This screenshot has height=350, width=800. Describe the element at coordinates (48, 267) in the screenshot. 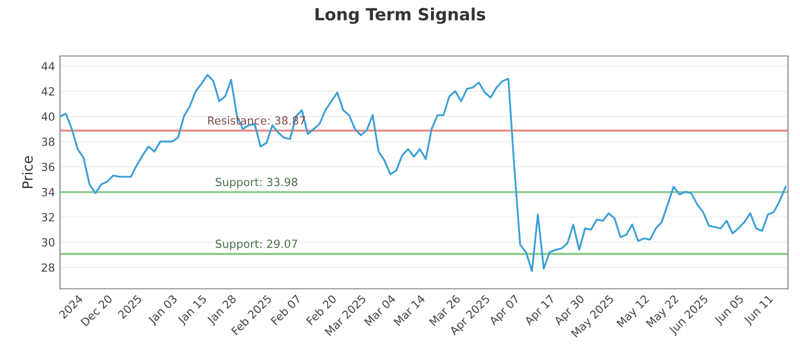

I see `y-tick-label: 28` at that location.